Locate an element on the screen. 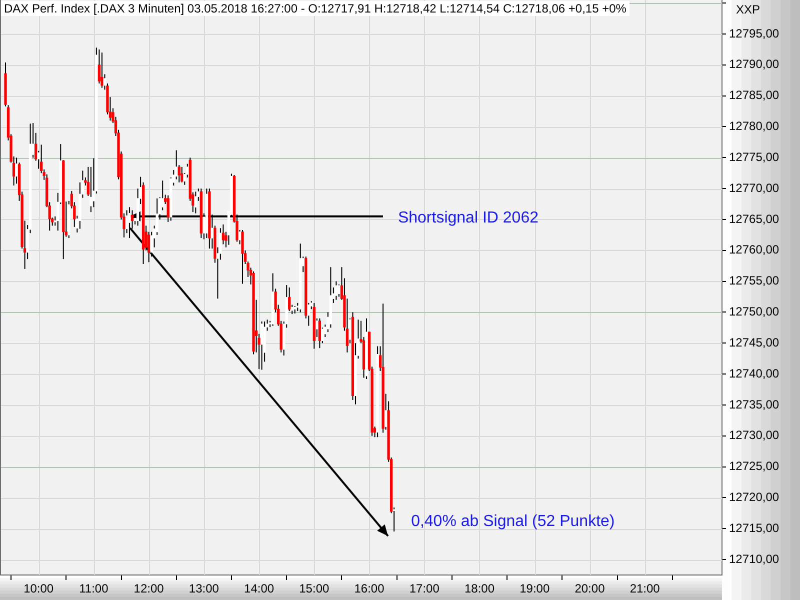 The image size is (800, 600). x-tick-label: 15:00 is located at coordinates (314, 589).